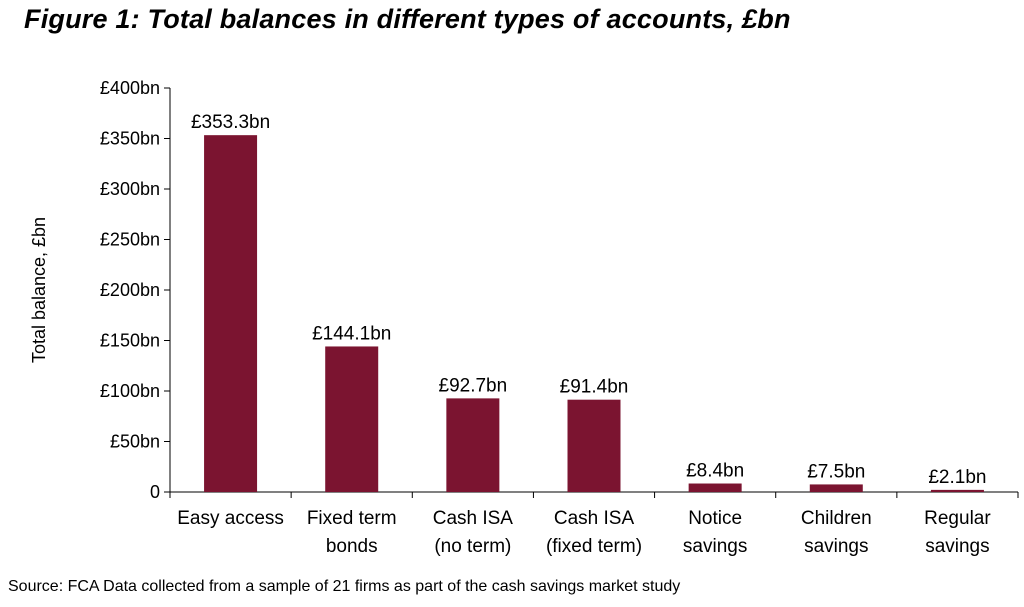 This screenshot has height=607, width=1024. Describe the element at coordinates (957, 518) in the screenshot. I see `x-tick-label-line: Regular` at that location.